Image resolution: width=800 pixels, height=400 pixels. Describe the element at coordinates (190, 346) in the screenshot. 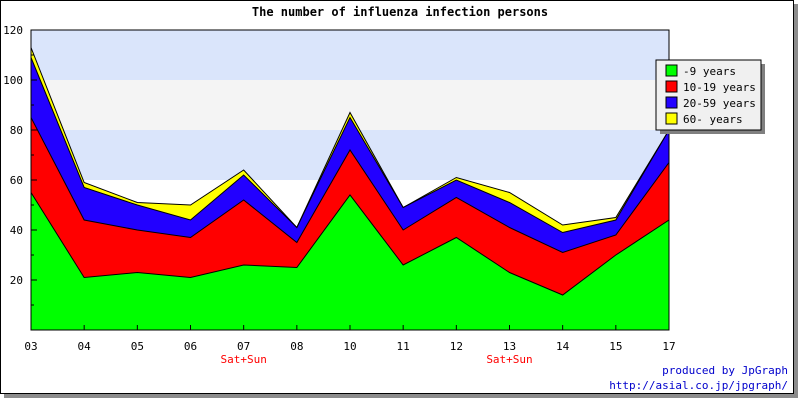

I see `x-tick-label: 06` at that location.